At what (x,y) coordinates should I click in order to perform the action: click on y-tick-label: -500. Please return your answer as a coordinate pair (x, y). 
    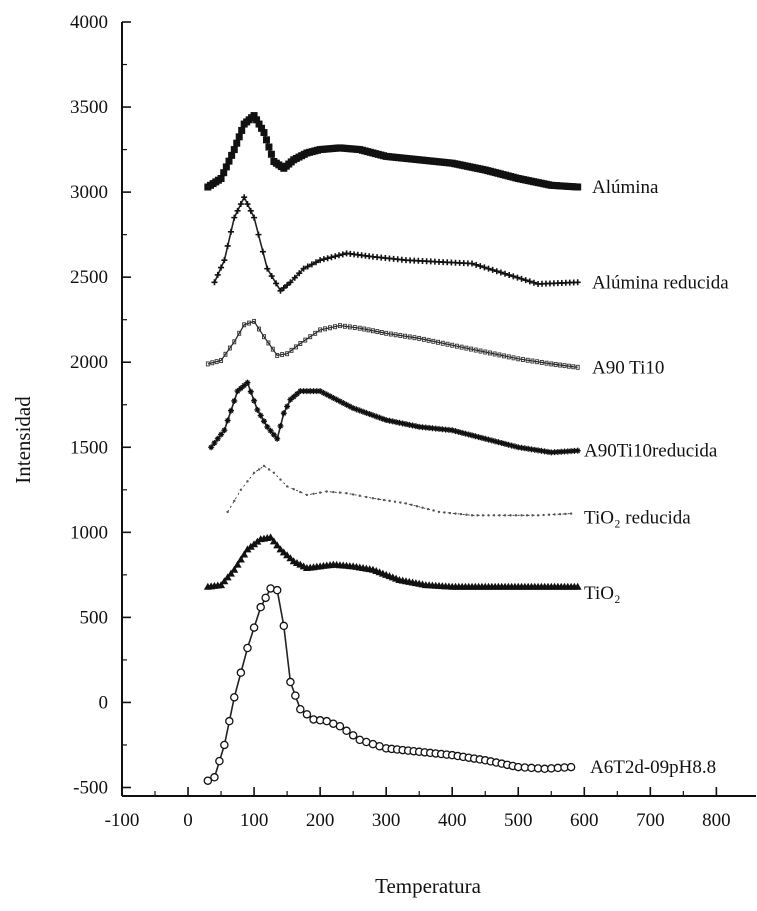
    Looking at the image, I should click on (90, 787).